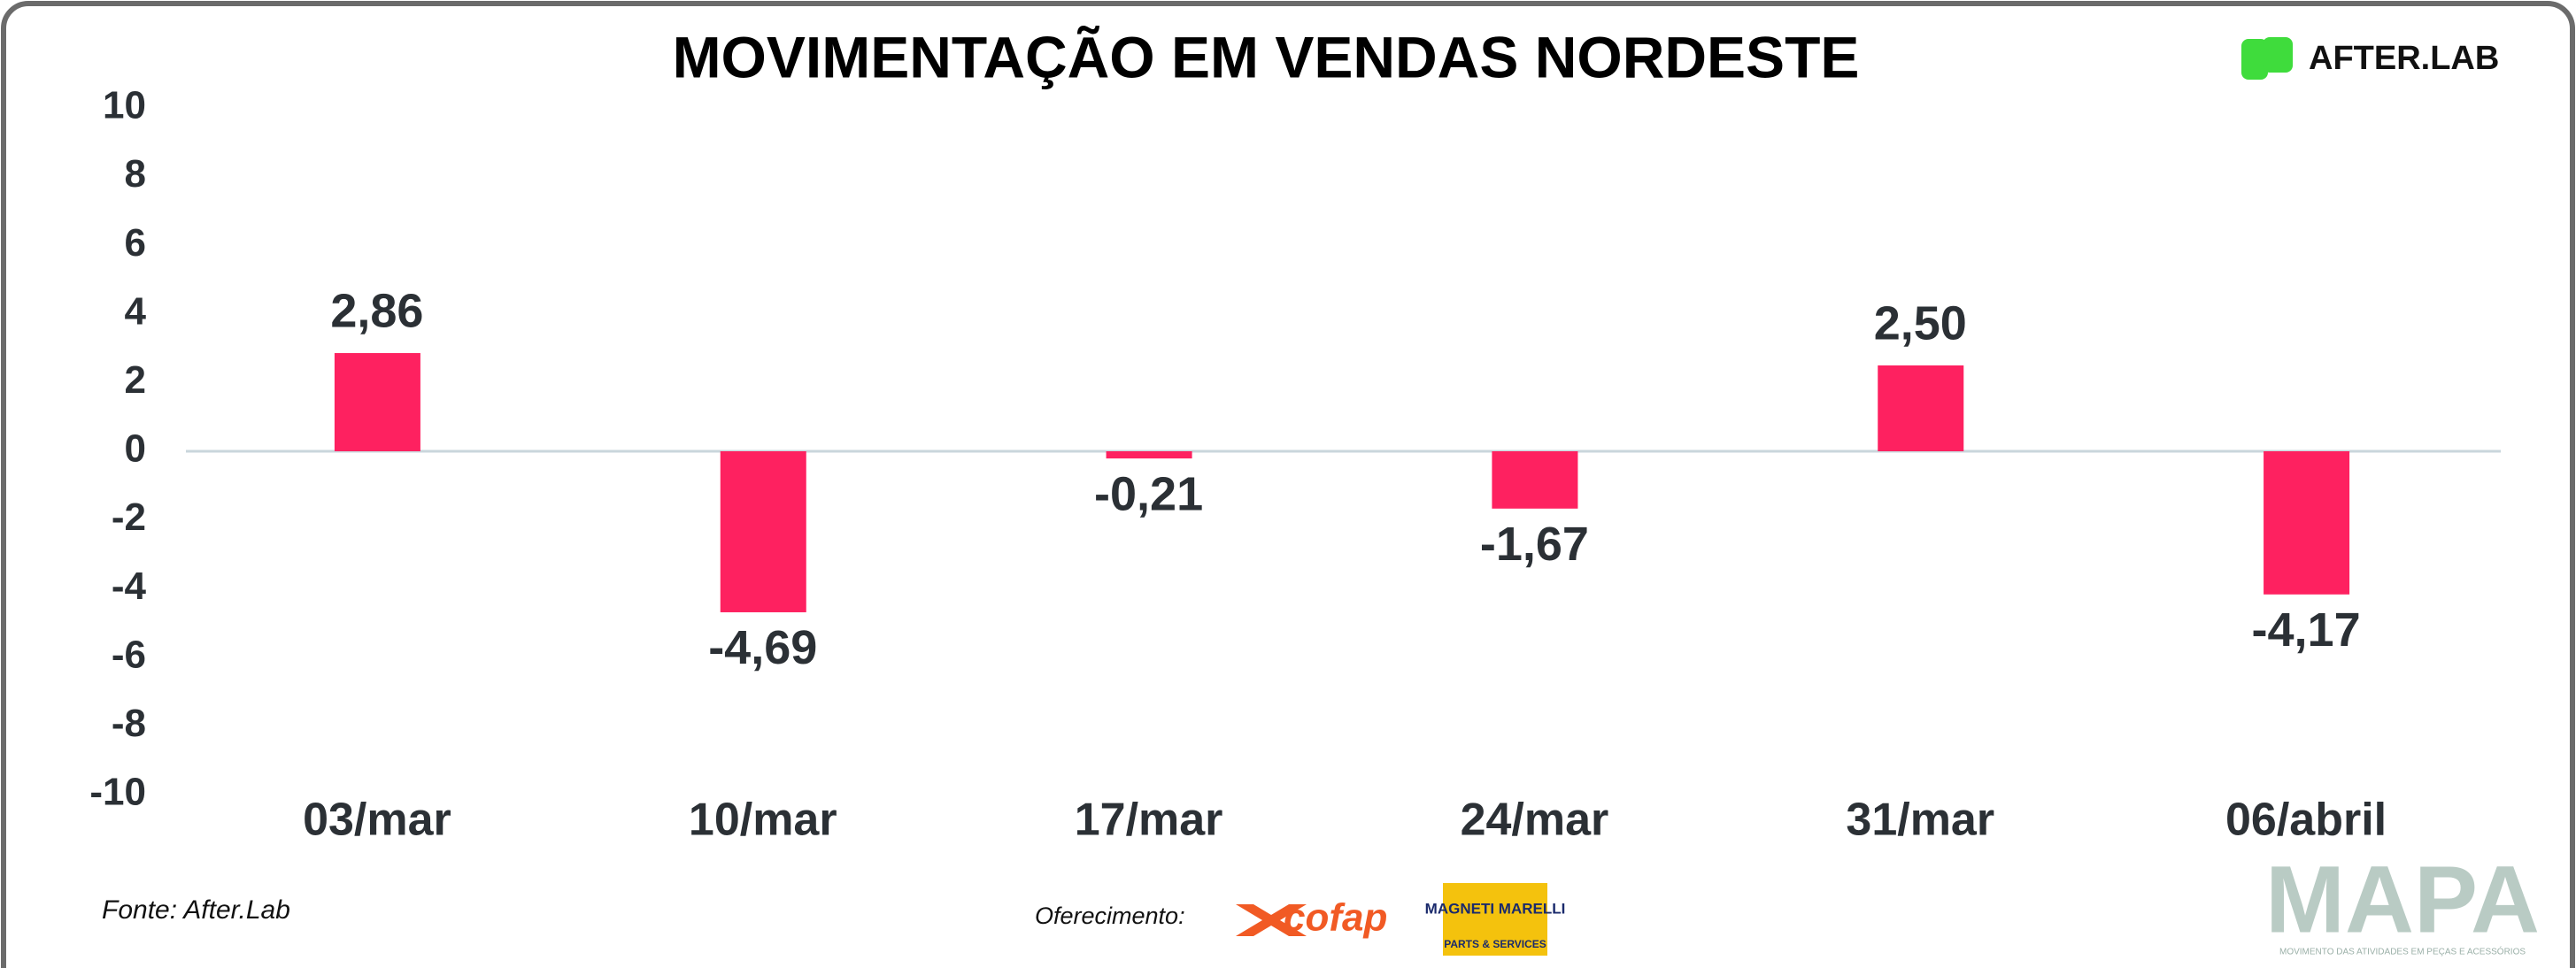 The width and height of the screenshot is (2576, 968). I want to click on x-tick-label: 06/abril, so click(2306, 820).